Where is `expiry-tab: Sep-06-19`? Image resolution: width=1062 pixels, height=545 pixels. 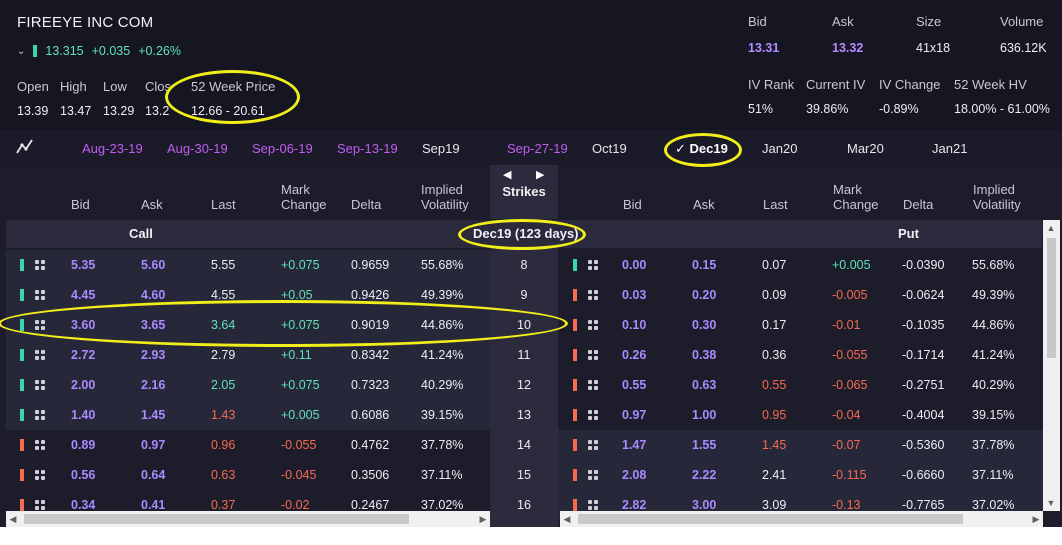
expiry-tab: Sep-06-19 is located at coordinates (282, 148).